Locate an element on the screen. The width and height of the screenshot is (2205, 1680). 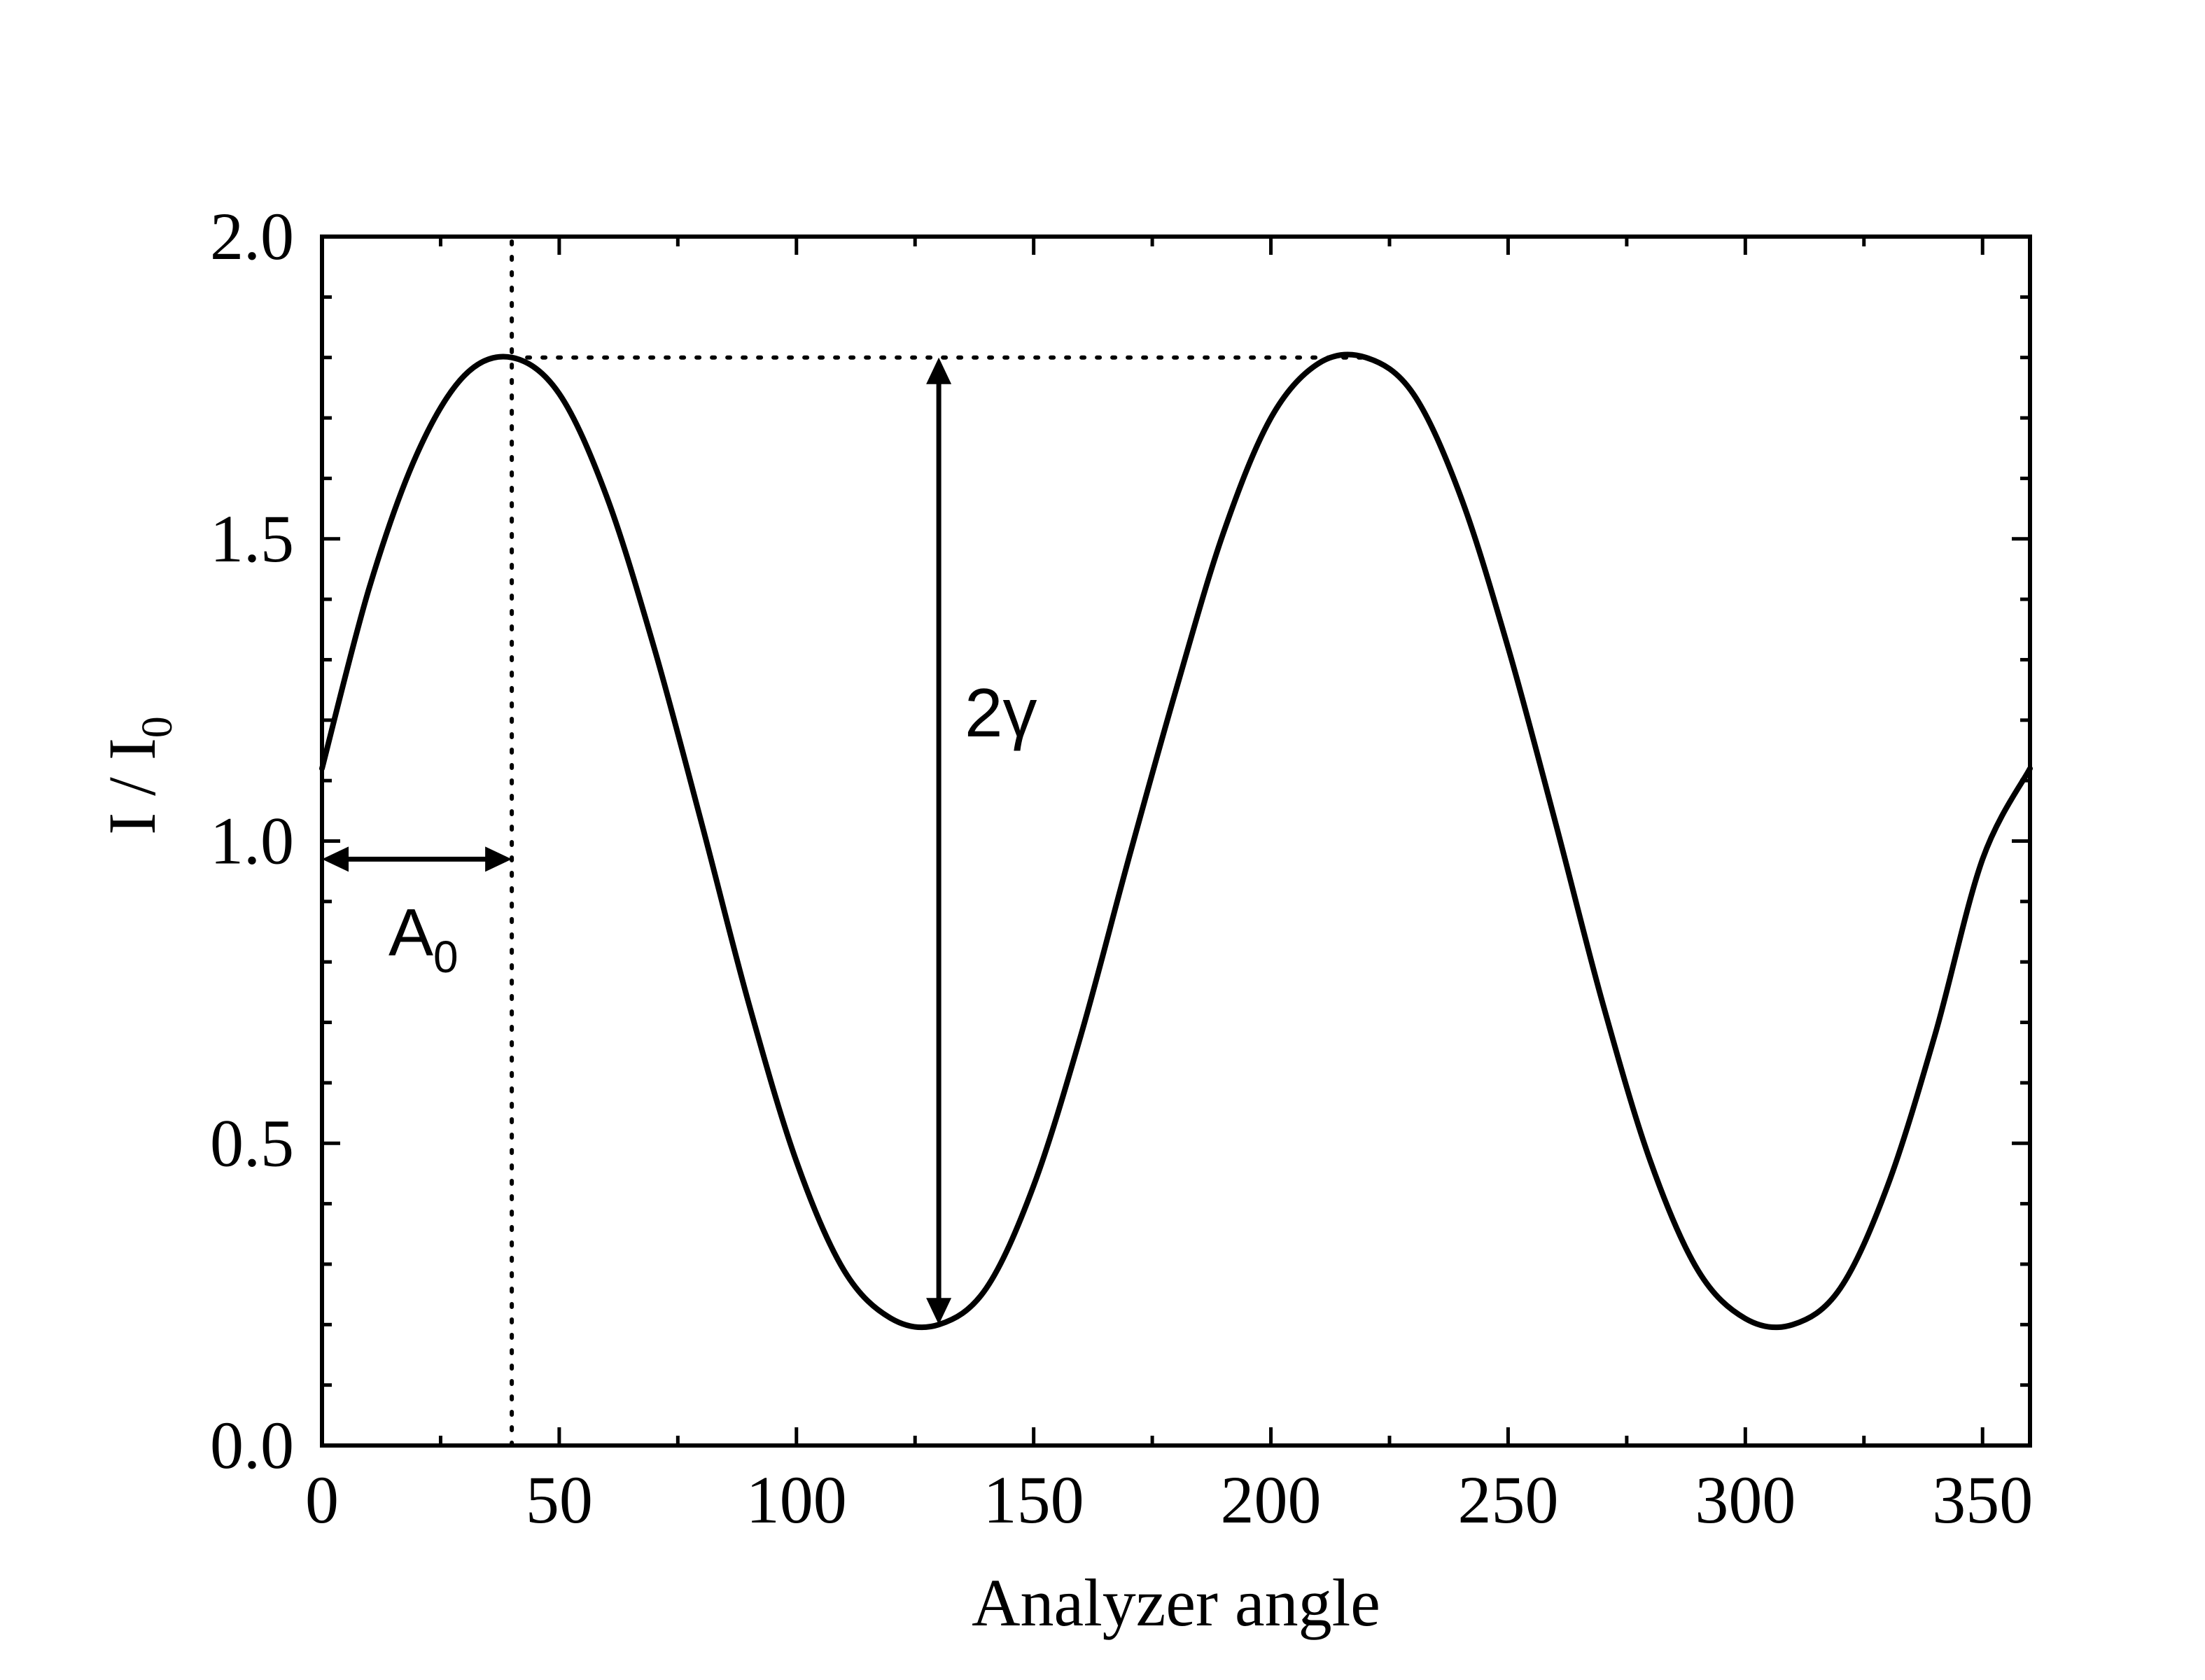
gamma-label: 2γ is located at coordinates (1001, 712).